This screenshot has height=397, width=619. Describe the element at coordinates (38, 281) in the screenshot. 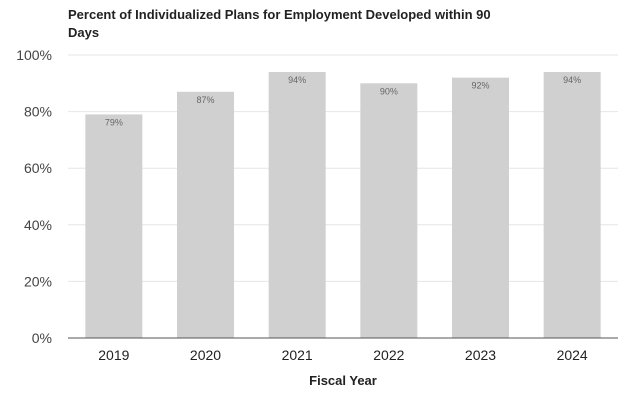

I see `y-tick-label: 20%` at that location.